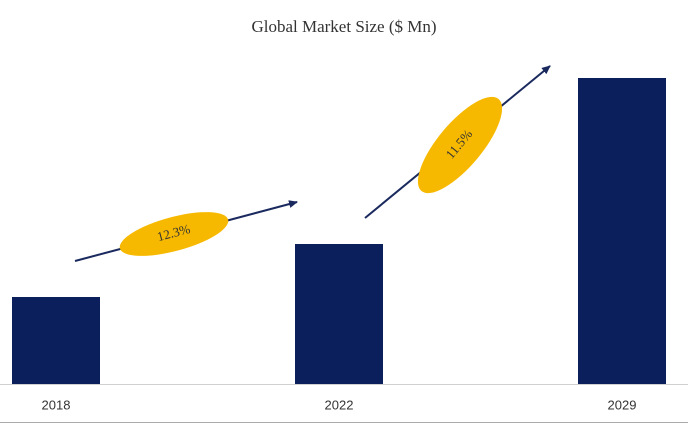  Describe the element at coordinates (343, 26) in the screenshot. I see `chart-title: Global Market Size ($ Mn)` at that location.